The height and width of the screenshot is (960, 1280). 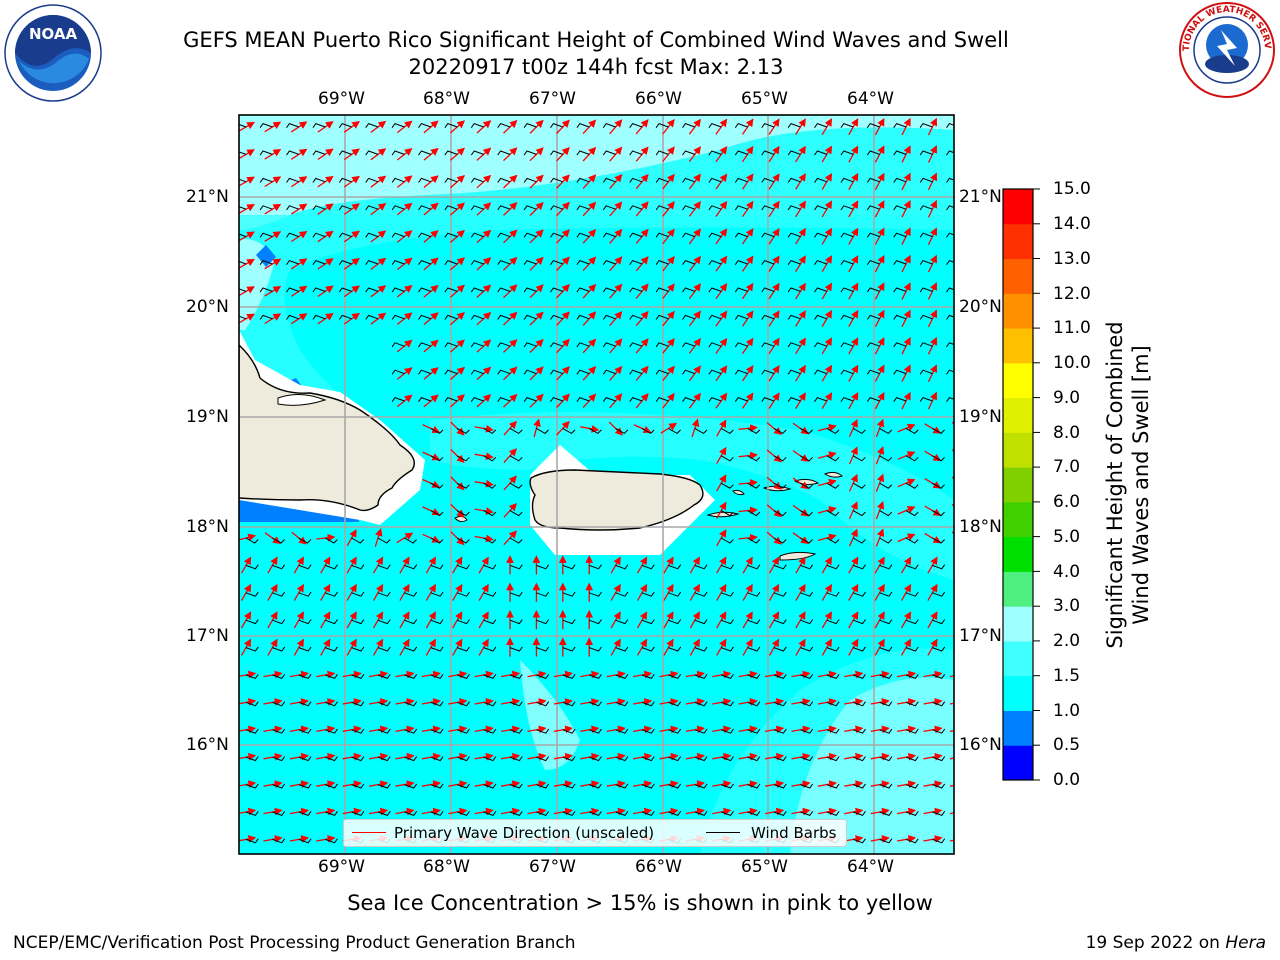 I want to click on colorbar-tick-5: 3.0, so click(x=1067, y=606).